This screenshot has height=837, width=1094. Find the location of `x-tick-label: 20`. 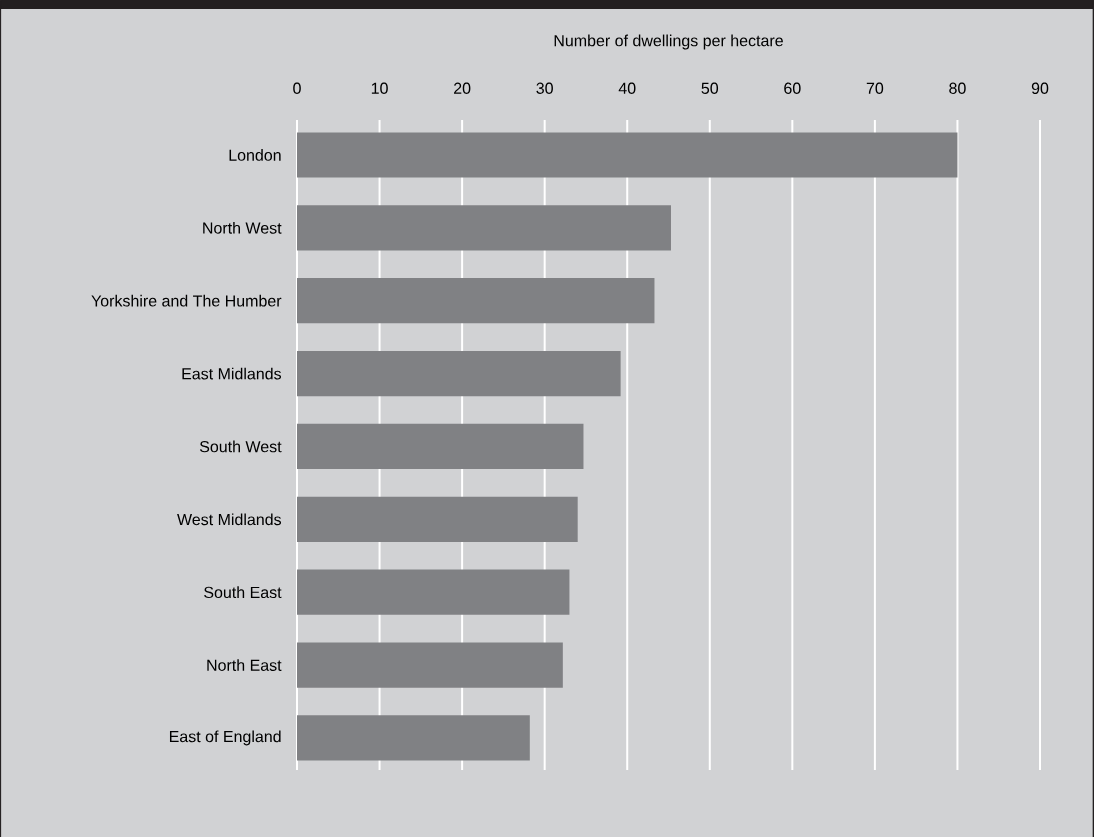

x-tick-label: 20 is located at coordinates (462, 88).